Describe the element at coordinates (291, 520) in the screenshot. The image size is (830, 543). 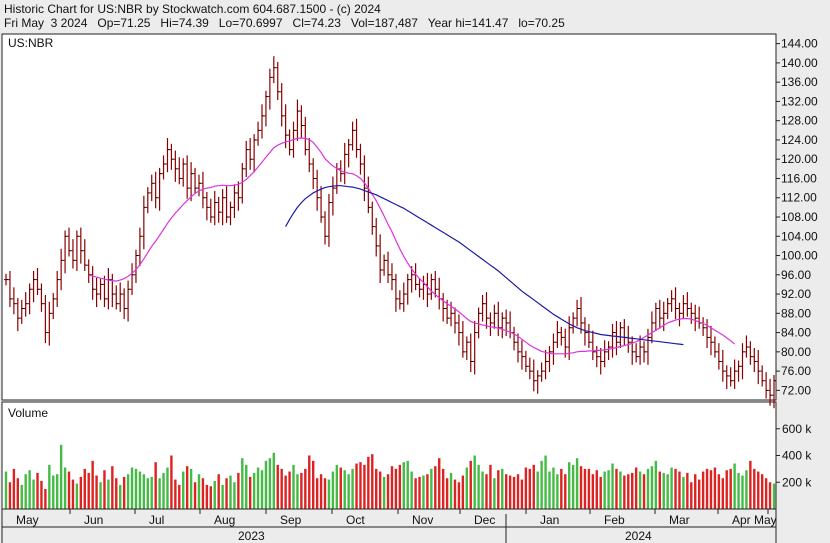
I see `month-label: Sep` at that location.